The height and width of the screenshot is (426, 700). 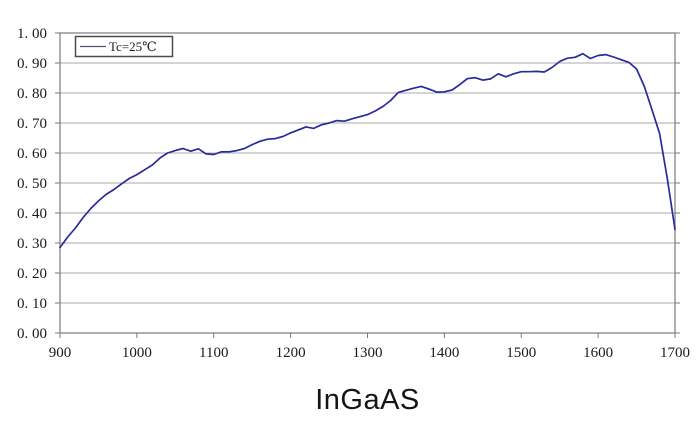 What do you see at coordinates (675, 353) in the screenshot?
I see `x-tick-label: 1700` at bounding box center [675, 353].